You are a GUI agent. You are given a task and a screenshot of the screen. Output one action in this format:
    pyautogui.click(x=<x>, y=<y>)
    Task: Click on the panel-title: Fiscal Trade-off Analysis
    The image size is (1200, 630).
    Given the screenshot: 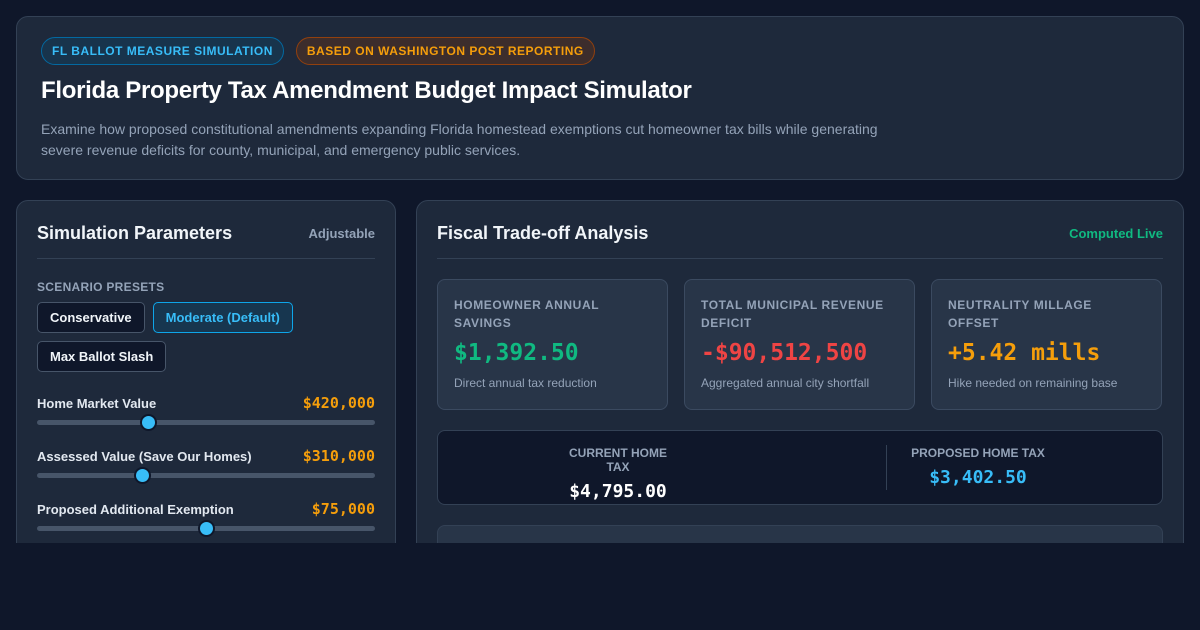 What is the action you would take?
    pyautogui.click(x=543, y=233)
    